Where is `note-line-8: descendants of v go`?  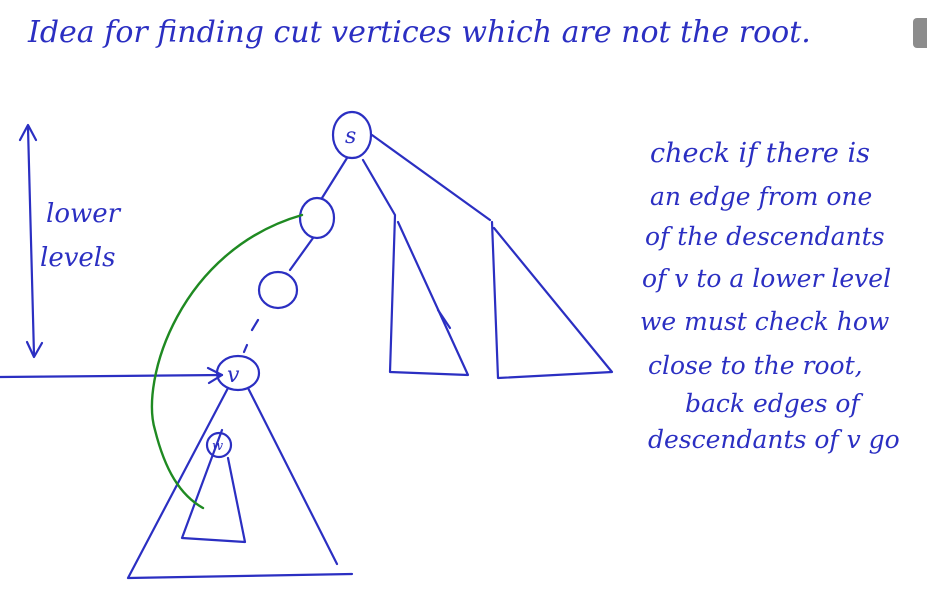 note-line-8: descendants of v go is located at coordinates (774, 439).